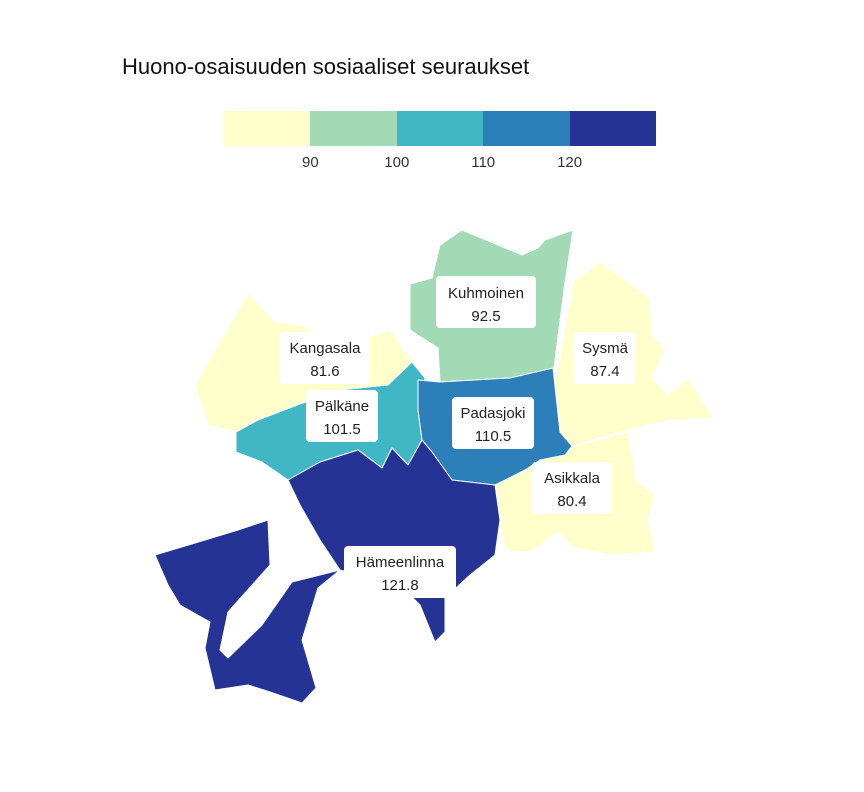 This screenshot has height=792, width=864. Describe the element at coordinates (400, 585) in the screenshot. I see `label-hameenlinna-value: 121.8` at that location.